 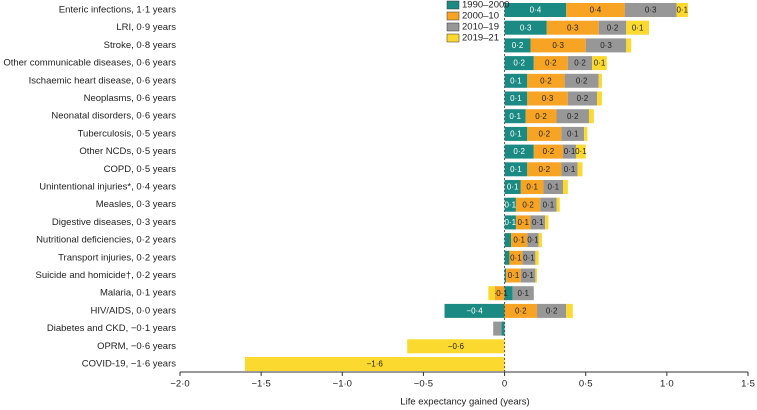 I want to click on category-label: Other NCDs, 0·5 years, so click(x=127, y=151).